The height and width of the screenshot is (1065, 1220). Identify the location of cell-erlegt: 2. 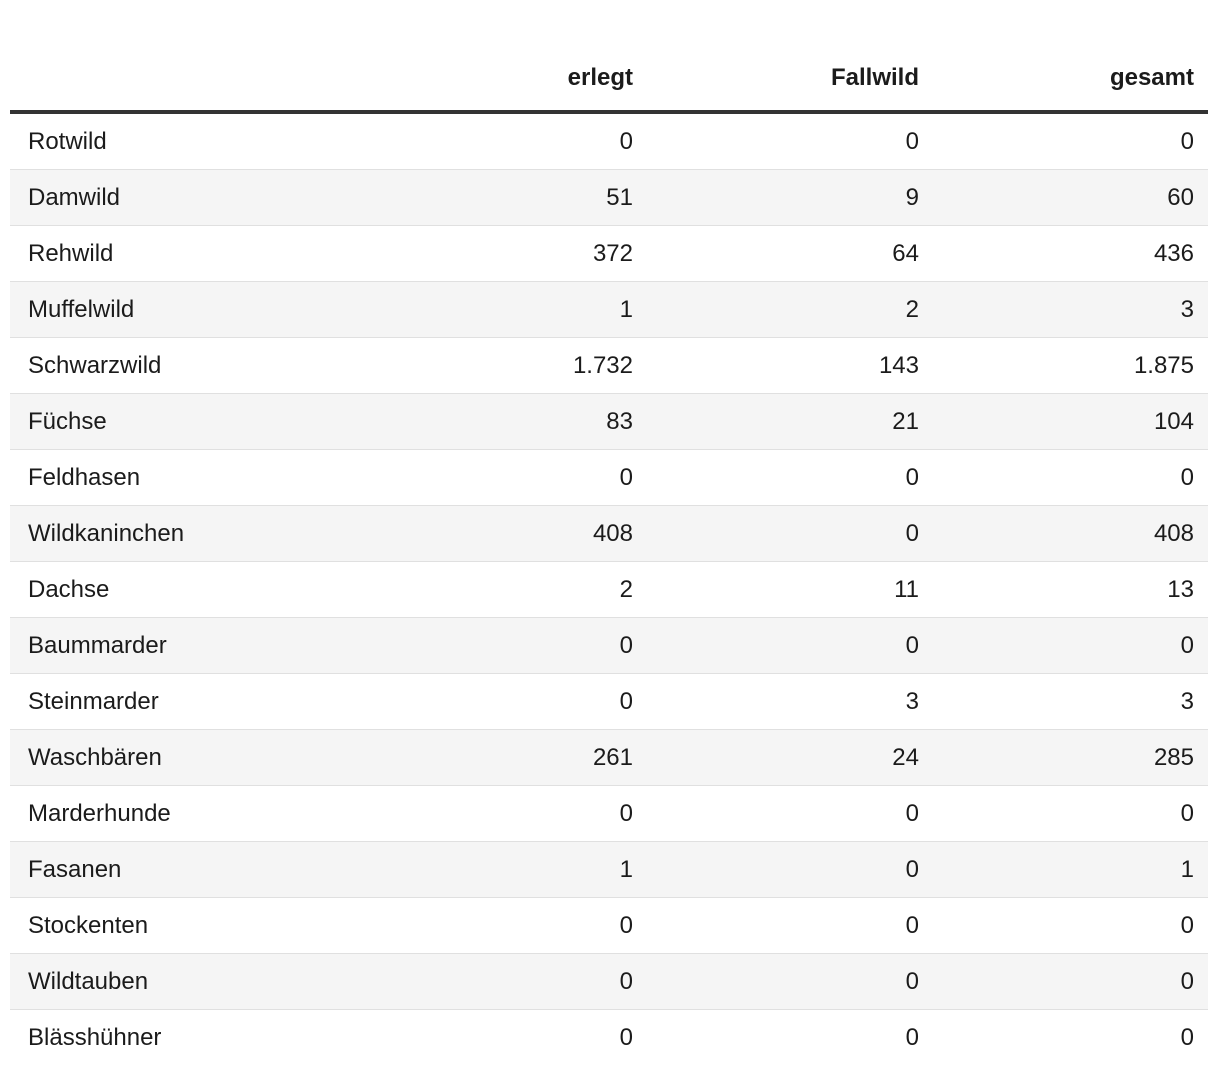
(504, 590).